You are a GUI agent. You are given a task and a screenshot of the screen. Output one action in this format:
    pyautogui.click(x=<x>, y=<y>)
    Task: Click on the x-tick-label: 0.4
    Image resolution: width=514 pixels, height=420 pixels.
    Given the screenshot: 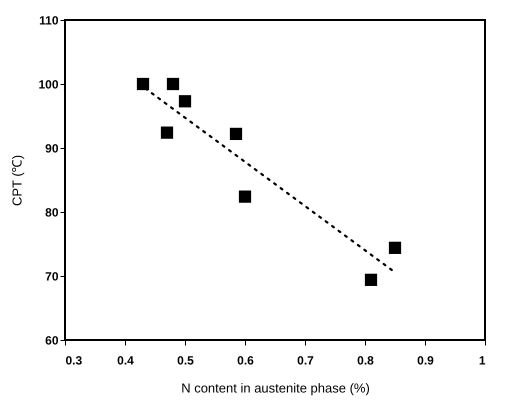 What is the action you would take?
    pyautogui.click(x=125, y=361)
    